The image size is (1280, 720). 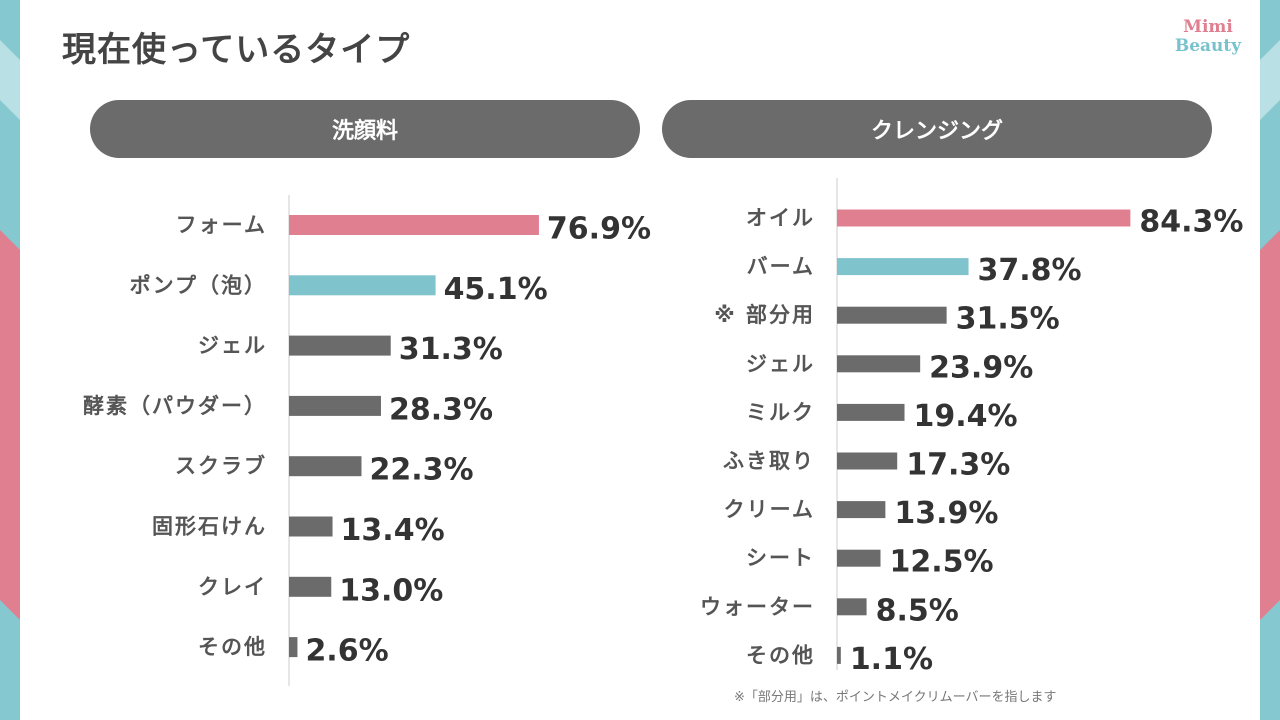 I want to click on chart-title-right: クレンジング, so click(x=937, y=129).